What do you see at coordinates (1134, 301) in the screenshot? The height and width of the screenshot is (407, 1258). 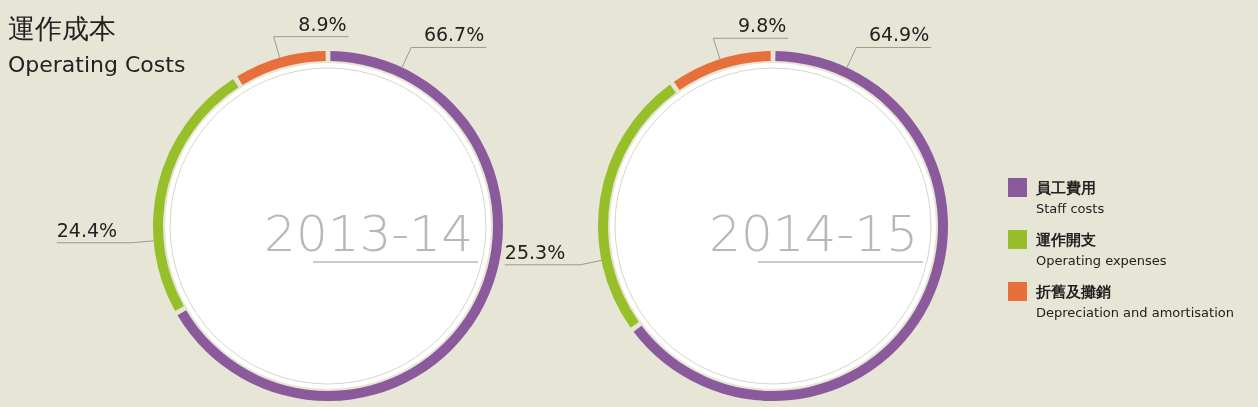 I see `legend-label: 折舊及攤銷 Depreciation and amortisation` at bounding box center [1134, 301].